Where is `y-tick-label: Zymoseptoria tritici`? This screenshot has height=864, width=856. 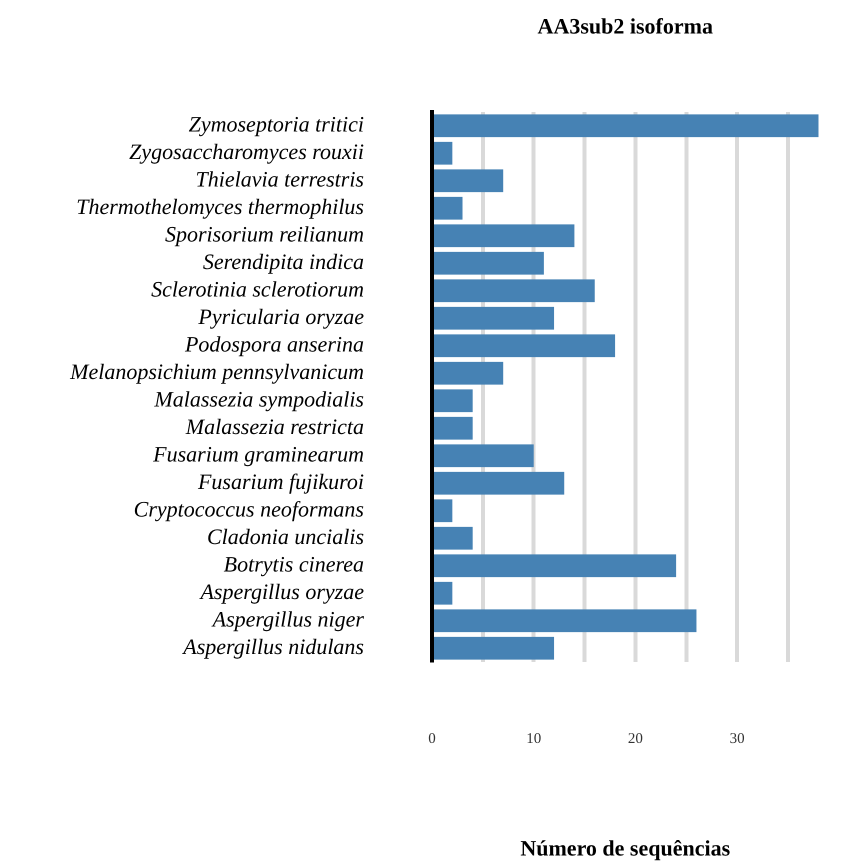
y-tick-label: Zymoseptoria tritici is located at coordinates (276, 124).